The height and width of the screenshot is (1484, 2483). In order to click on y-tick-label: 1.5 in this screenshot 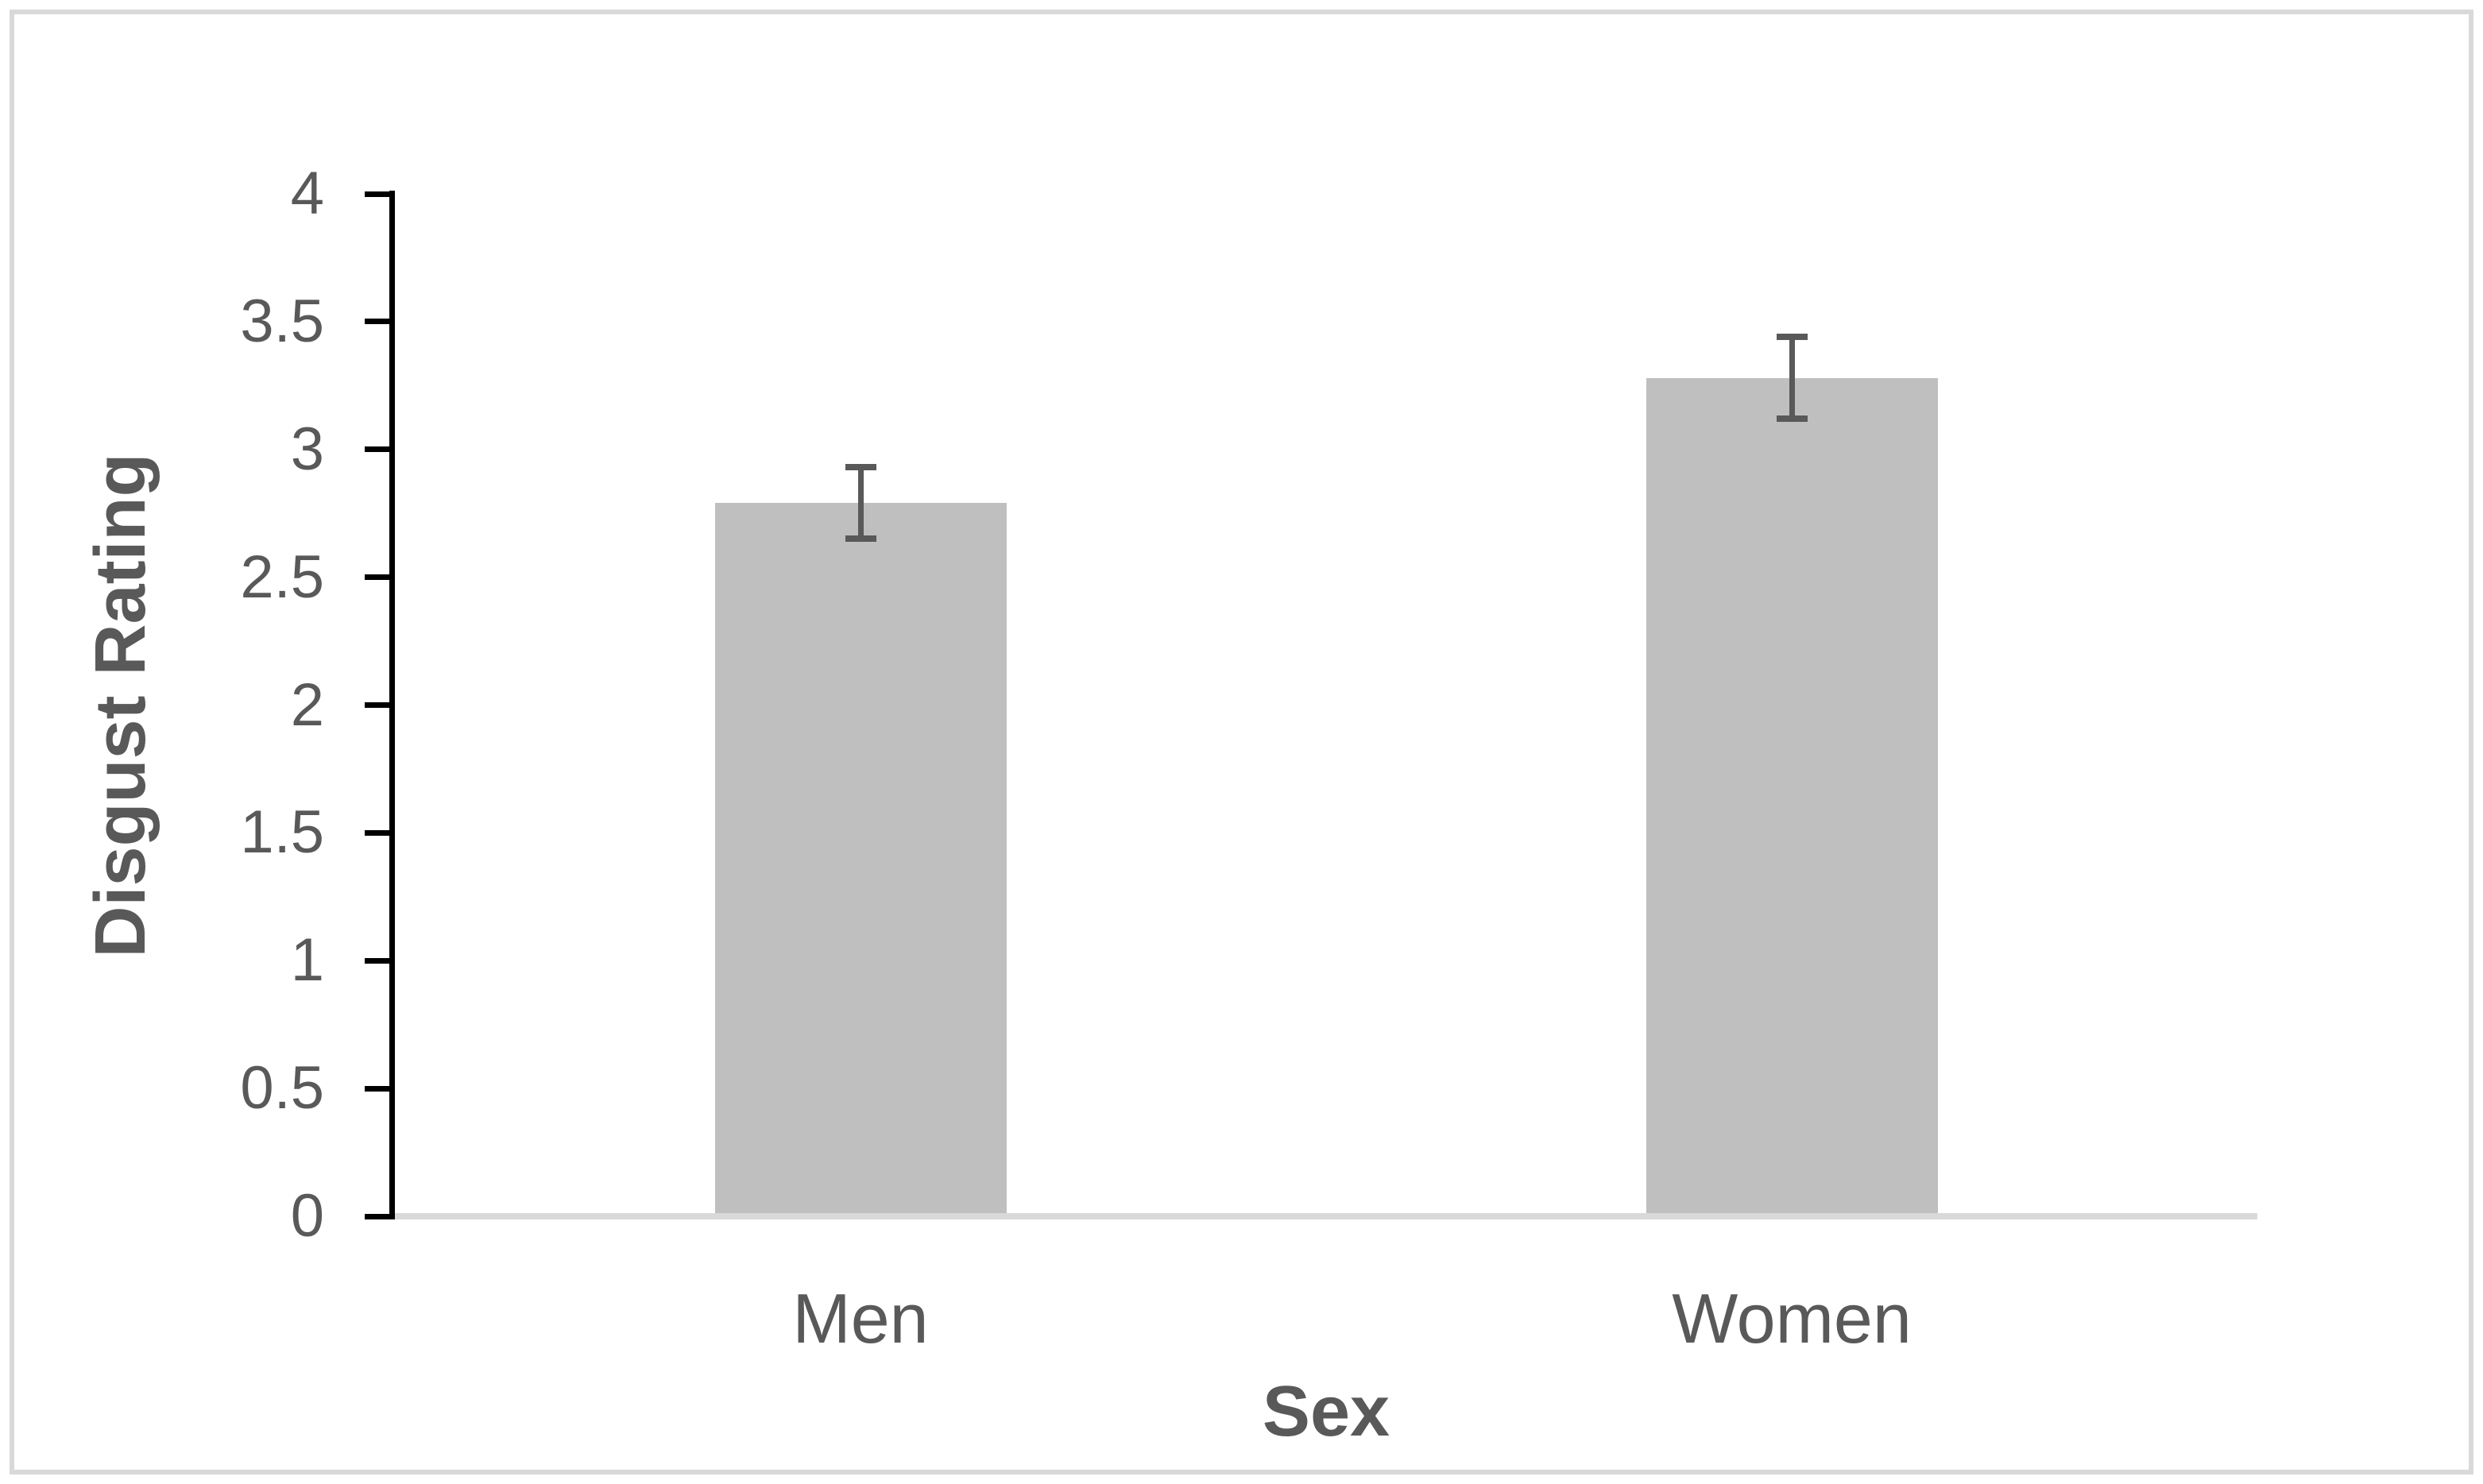, I will do `click(282, 833)`.